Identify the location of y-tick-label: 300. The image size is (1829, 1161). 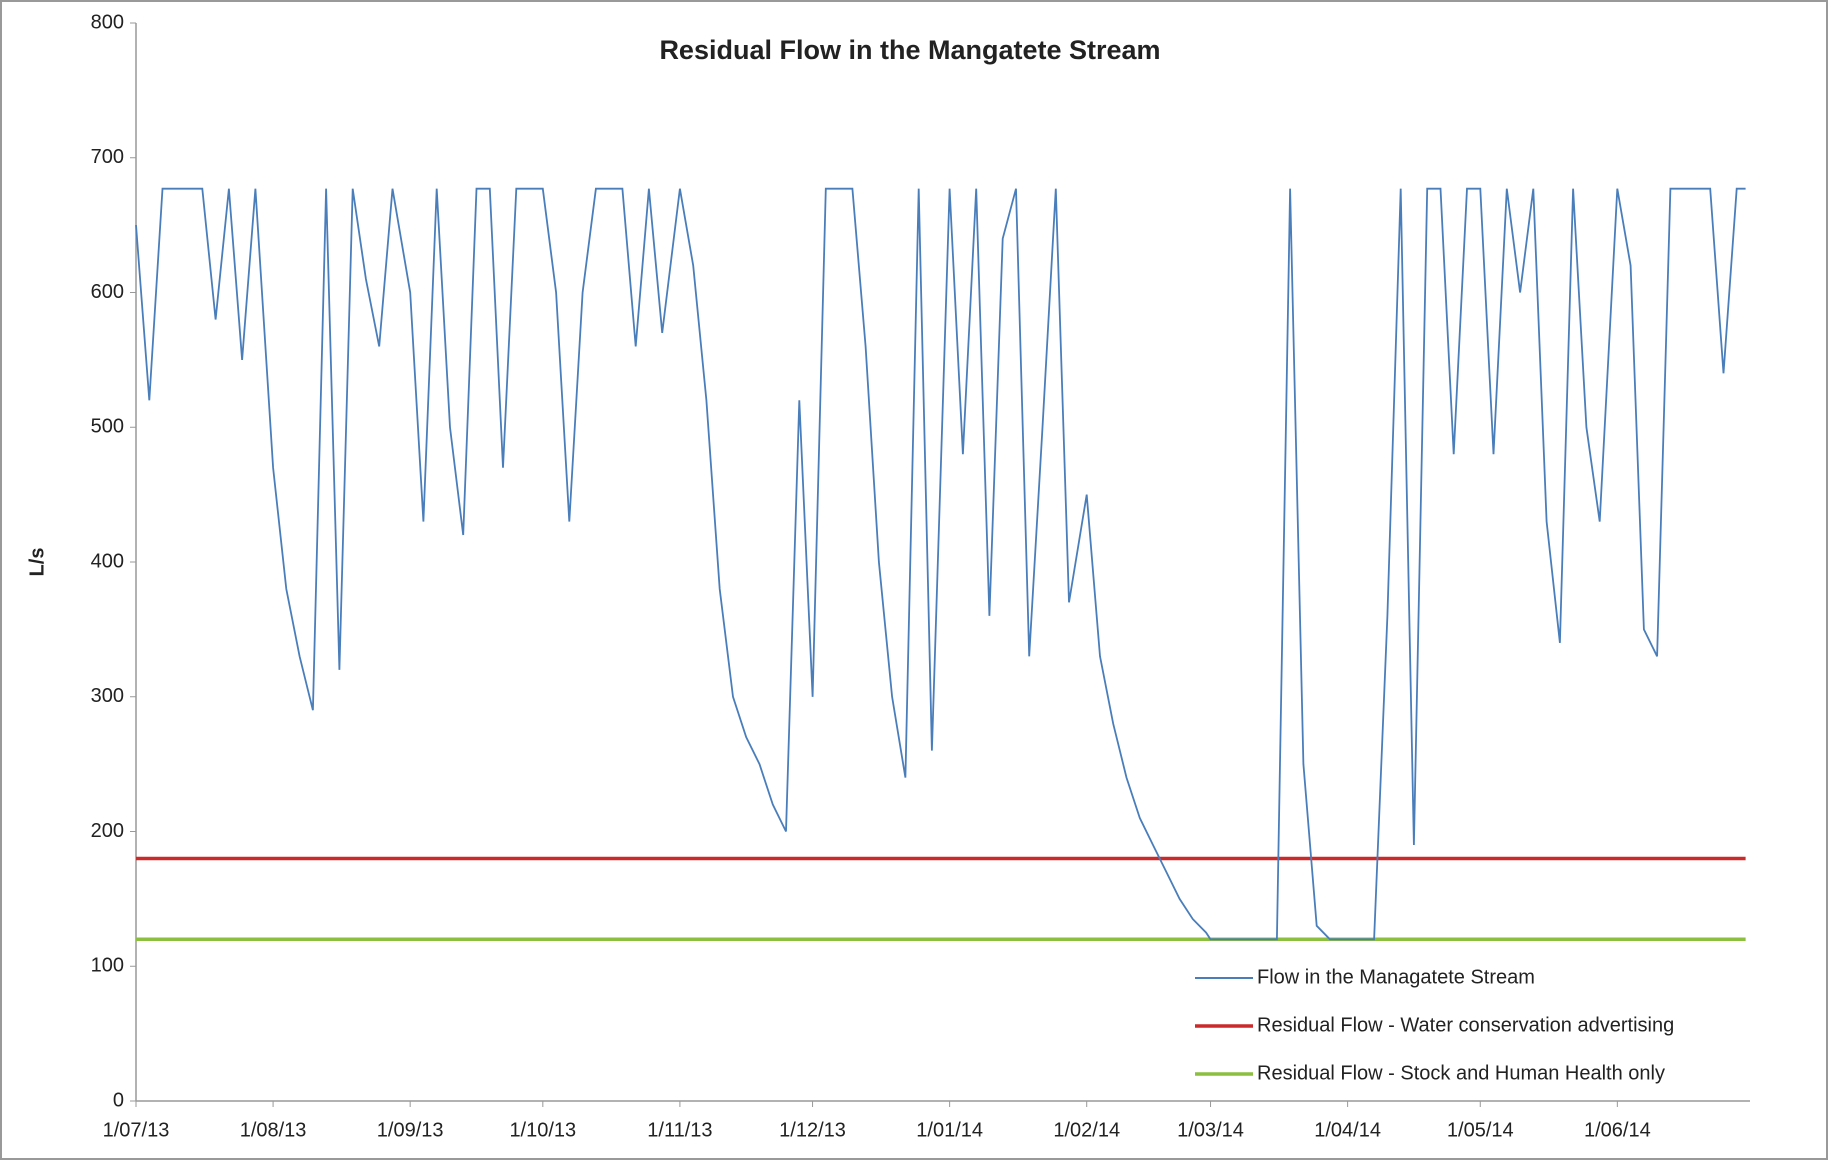
(107, 696).